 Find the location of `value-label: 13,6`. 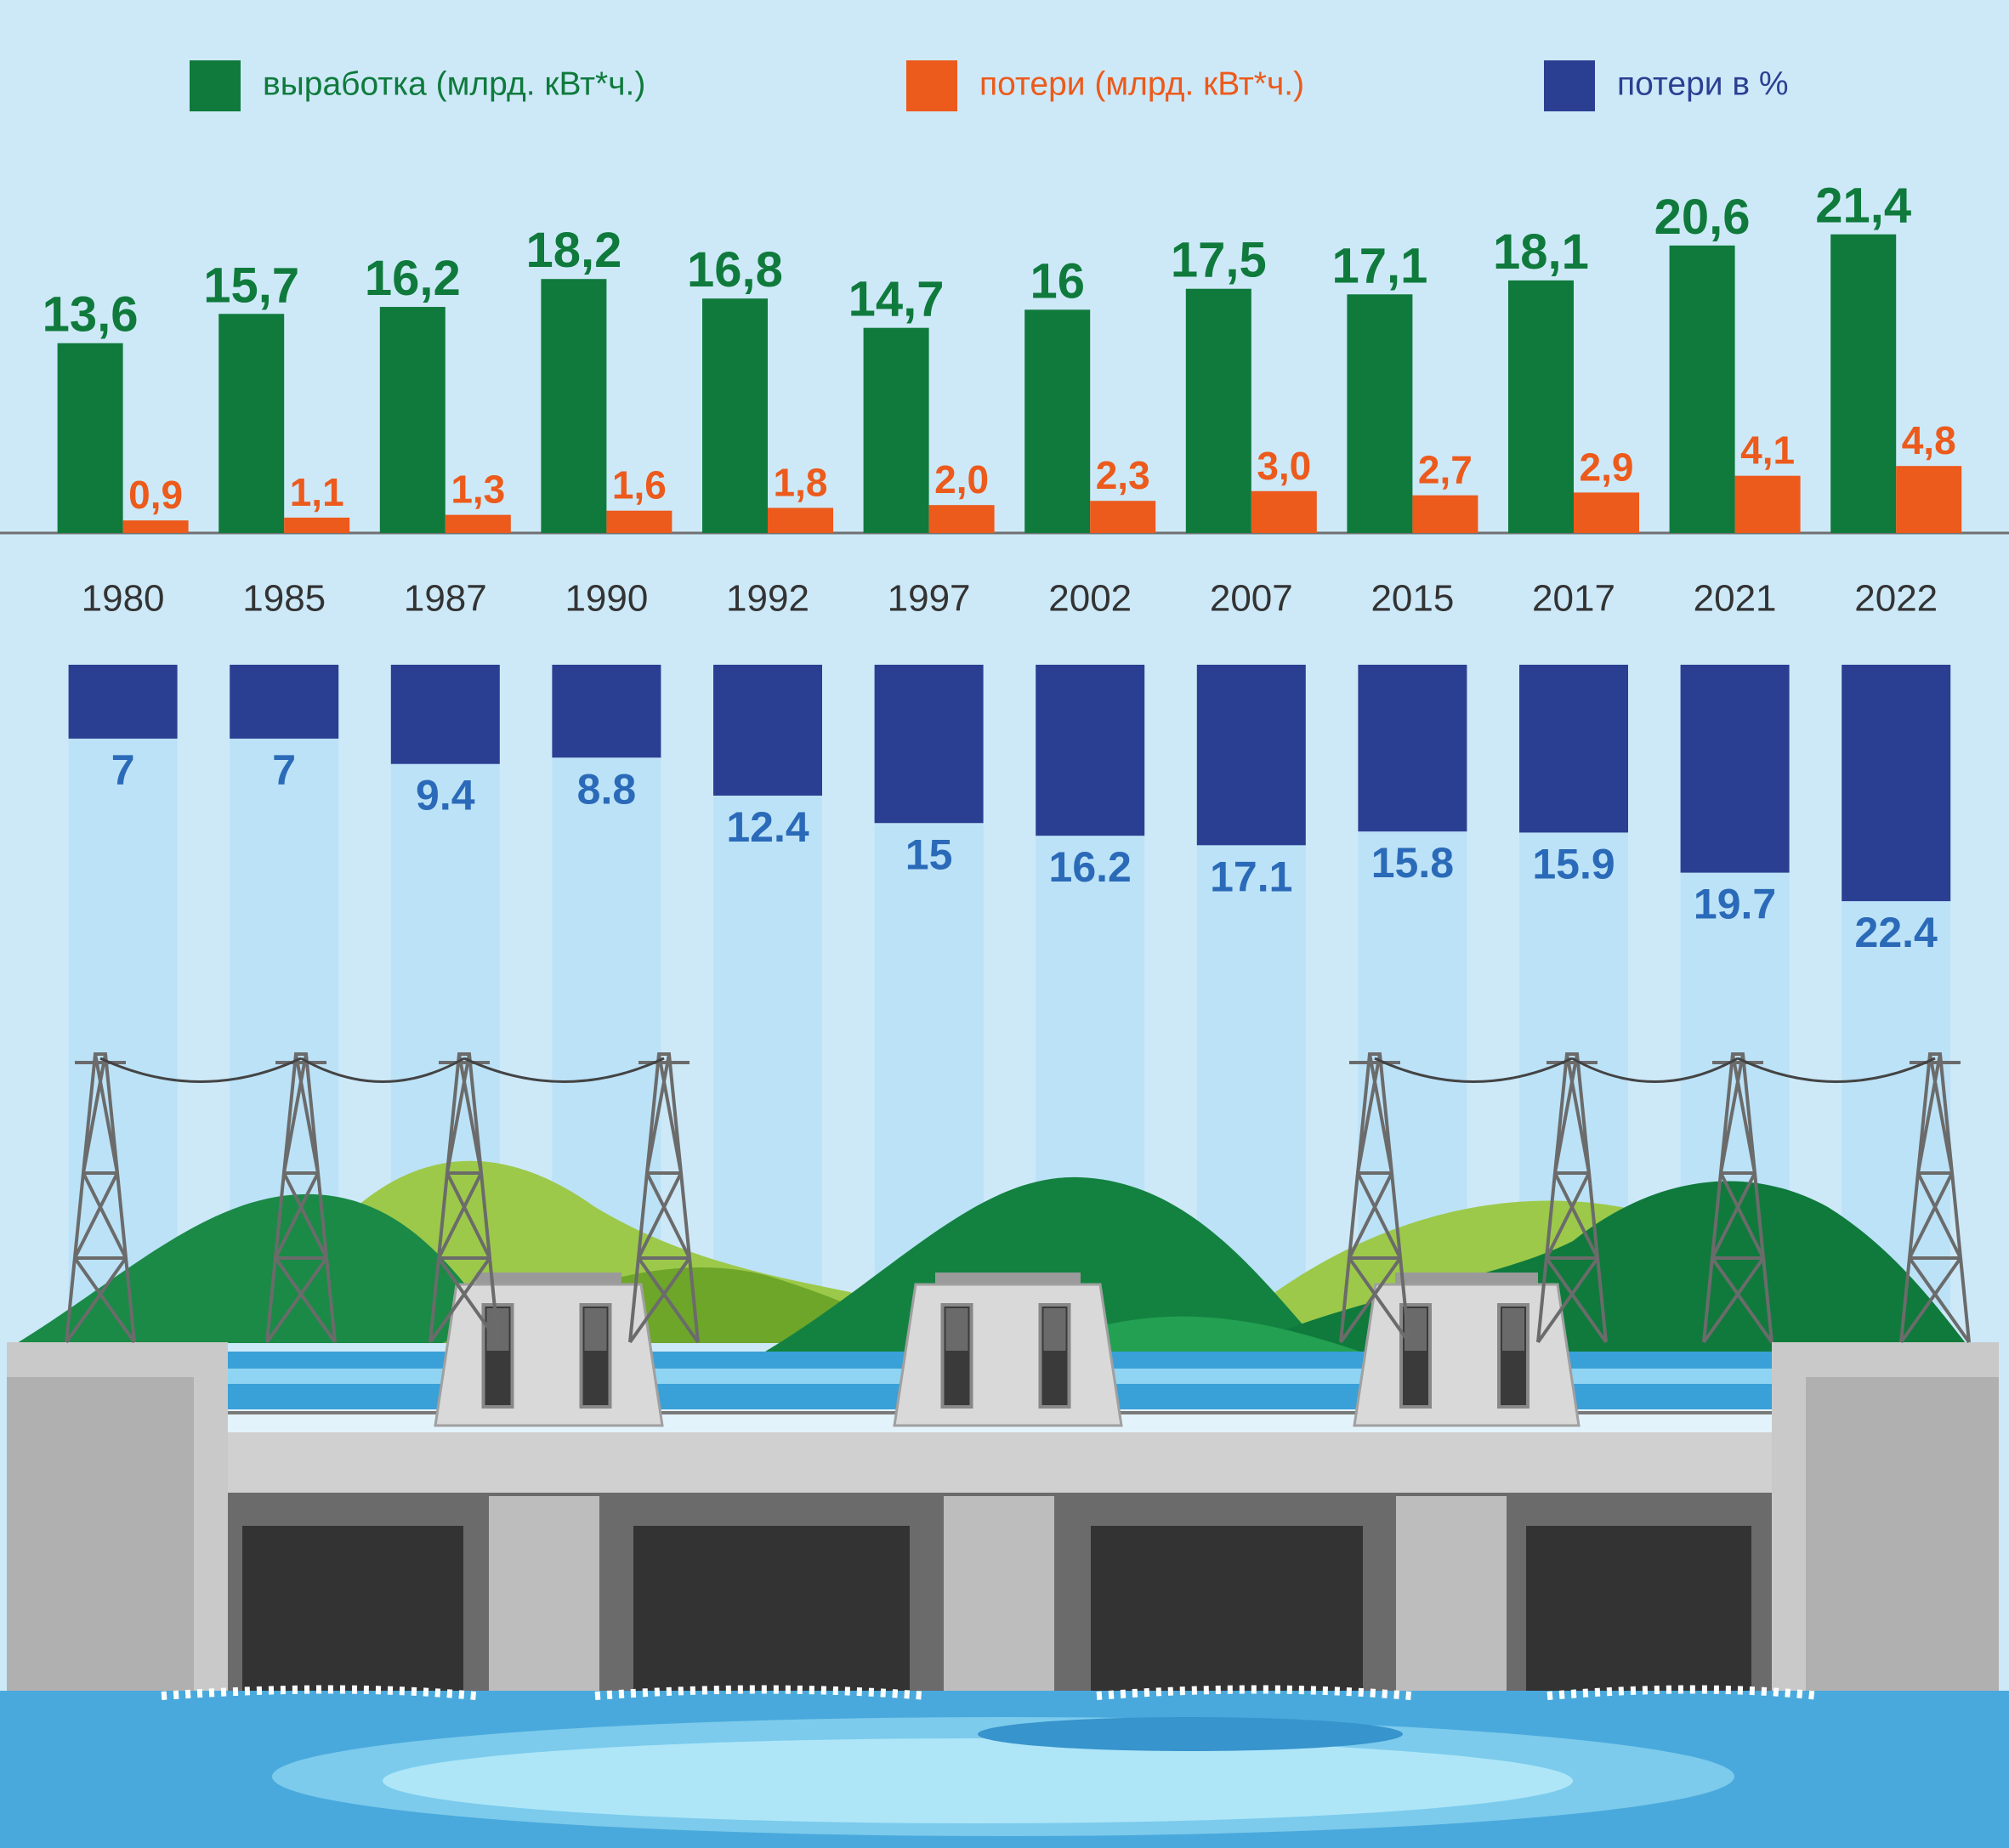

value-label: 13,6 is located at coordinates (91, 315).